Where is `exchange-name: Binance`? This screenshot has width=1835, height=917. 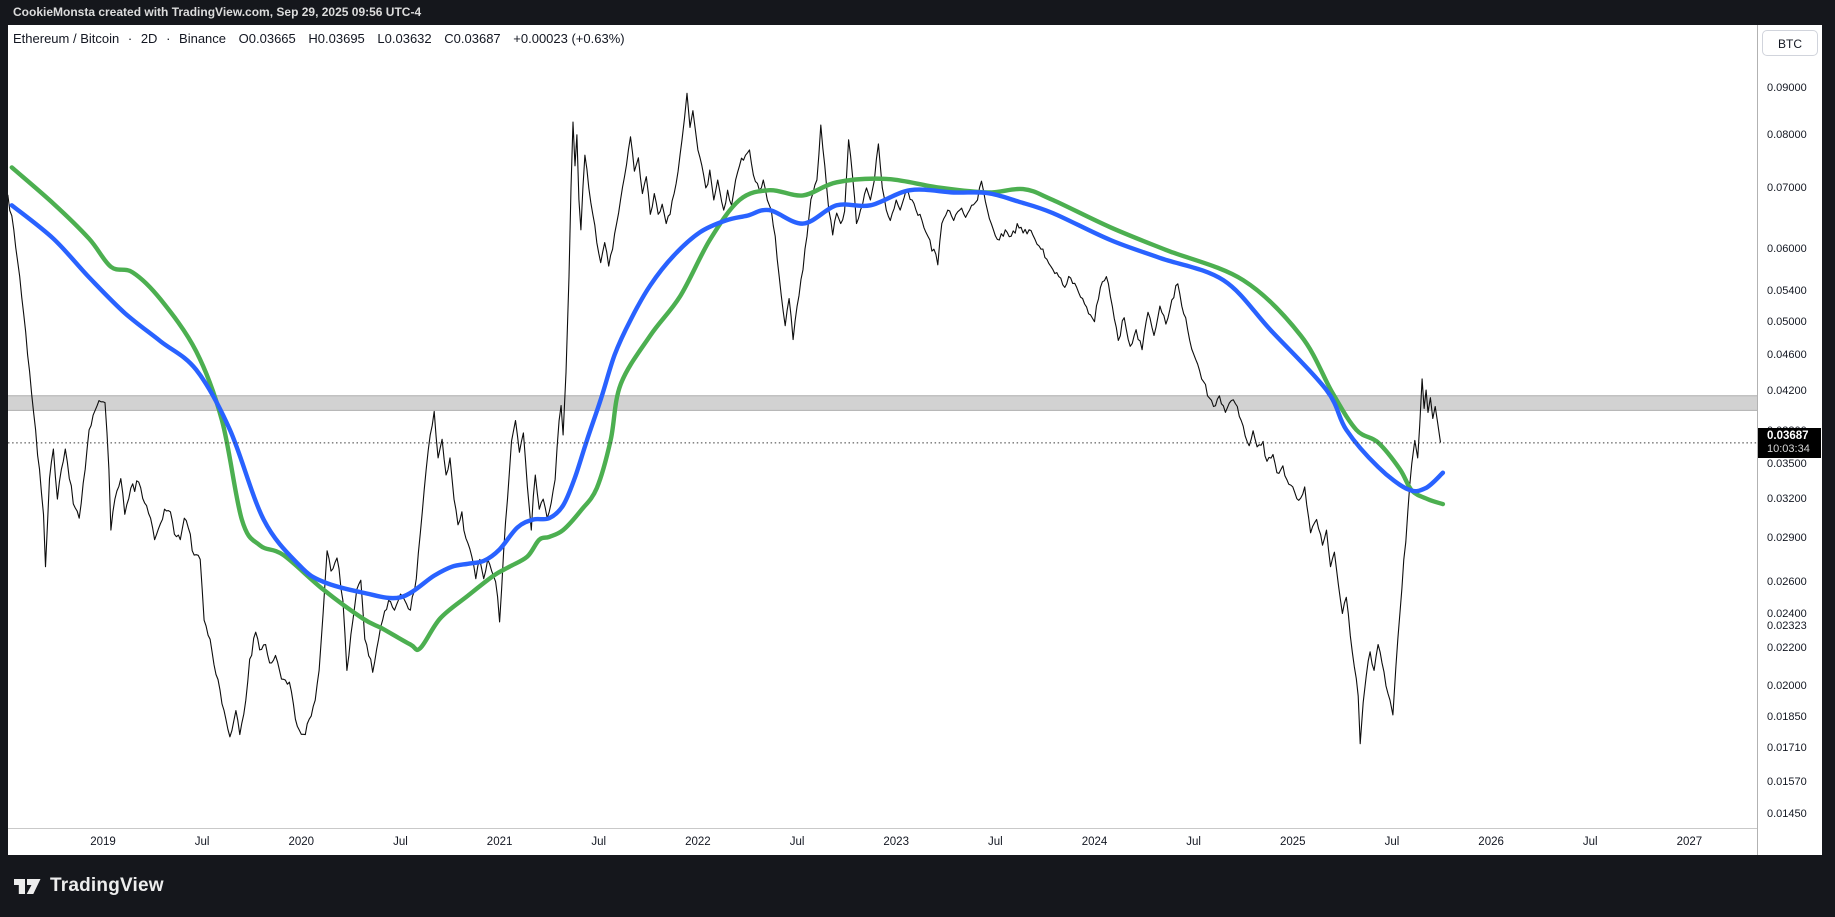
exchange-name: Binance is located at coordinates (203, 38).